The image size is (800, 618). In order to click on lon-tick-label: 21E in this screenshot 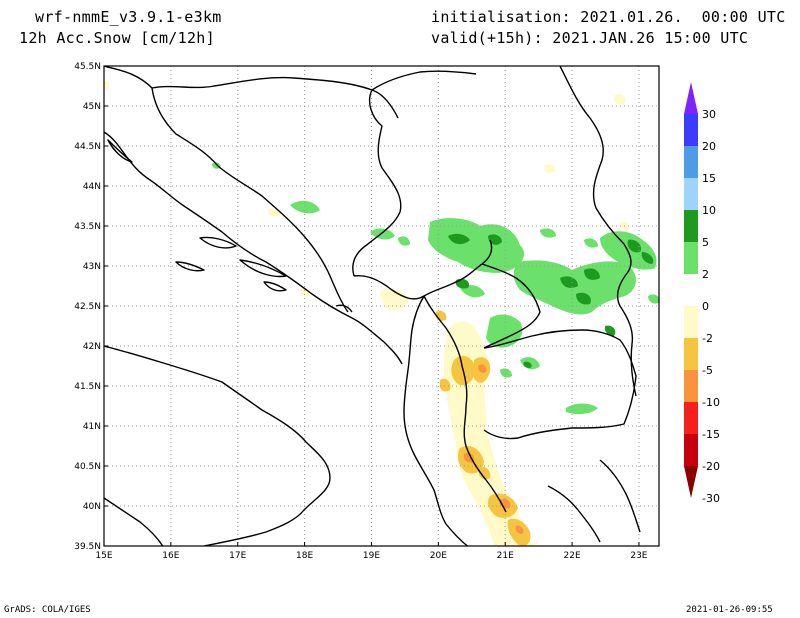, I will do `click(505, 556)`.